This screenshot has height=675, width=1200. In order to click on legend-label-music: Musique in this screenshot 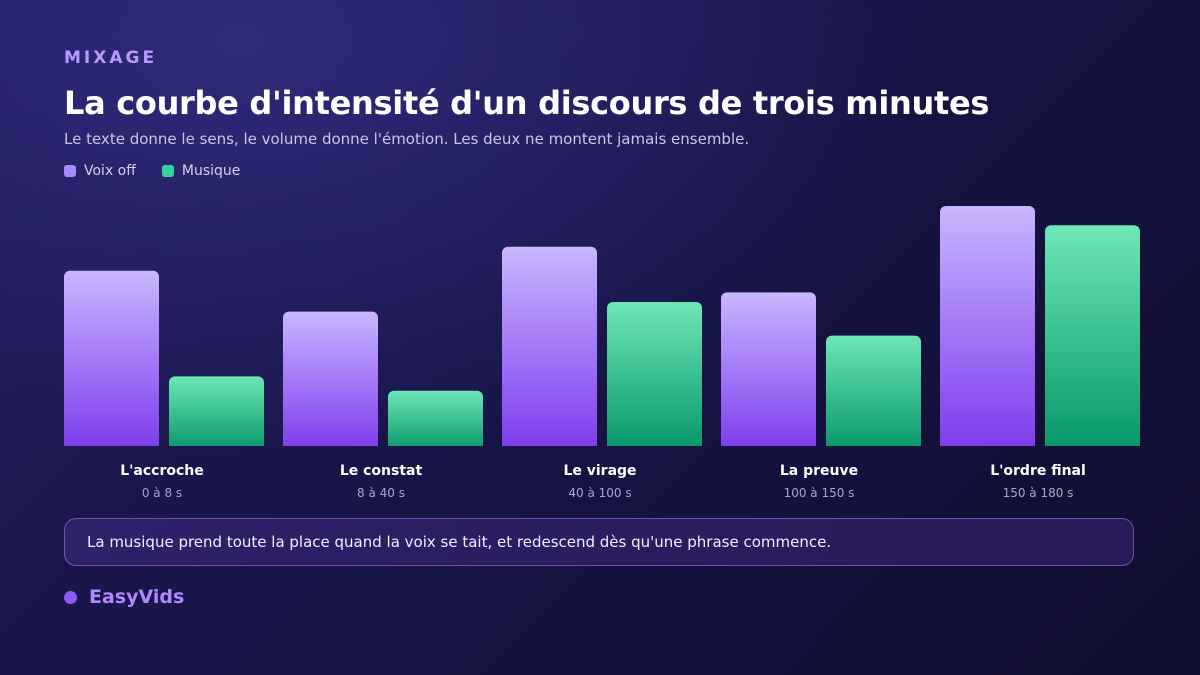, I will do `click(211, 171)`.